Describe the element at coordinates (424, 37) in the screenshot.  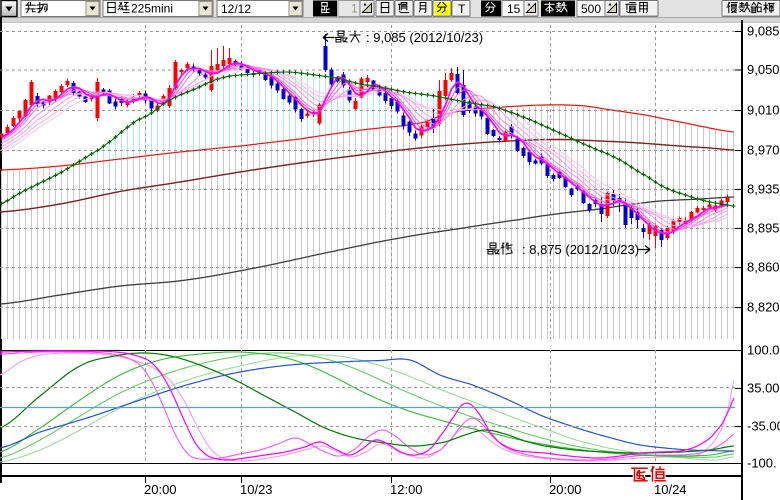
I see `svg-text:: 9,085 (2012/10/23): : 9,085 (2012/10/23)` at that location.